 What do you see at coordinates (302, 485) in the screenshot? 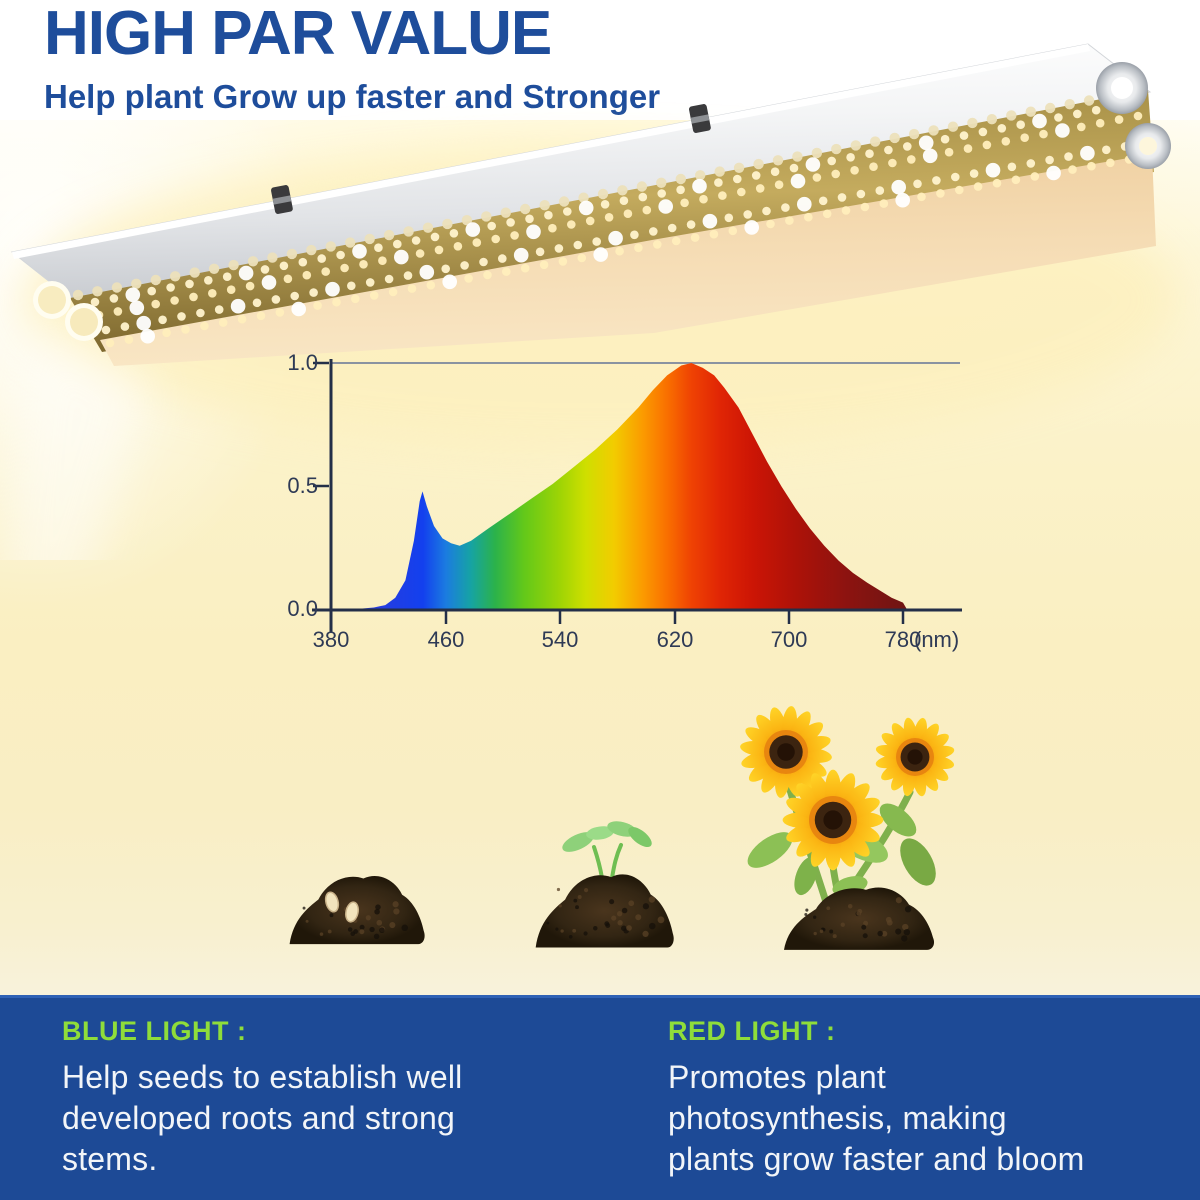
I see `y-tick-label: 0.5` at bounding box center [302, 485].